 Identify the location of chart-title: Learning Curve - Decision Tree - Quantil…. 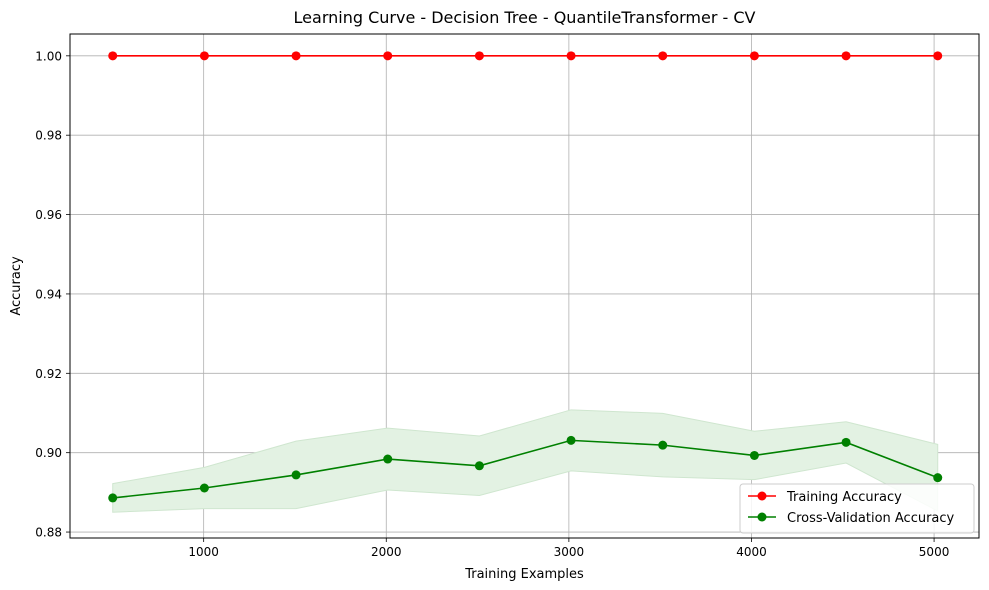
(525, 17).